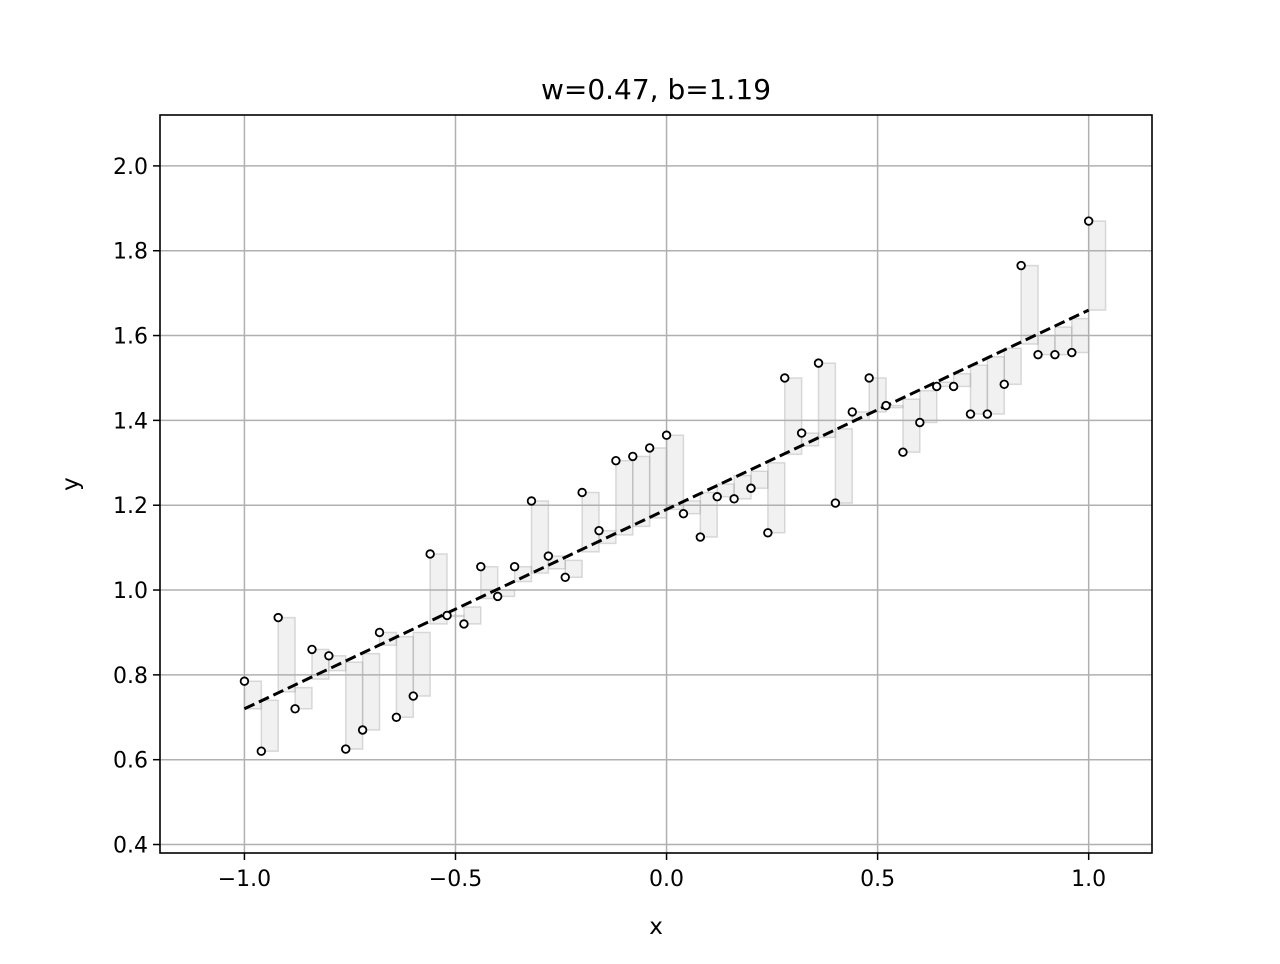 This screenshot has height=964, width=1280. Describe the element at coordinates (130, 591) in the screenshot. I see `y-tick-label: 1.0` at that location.